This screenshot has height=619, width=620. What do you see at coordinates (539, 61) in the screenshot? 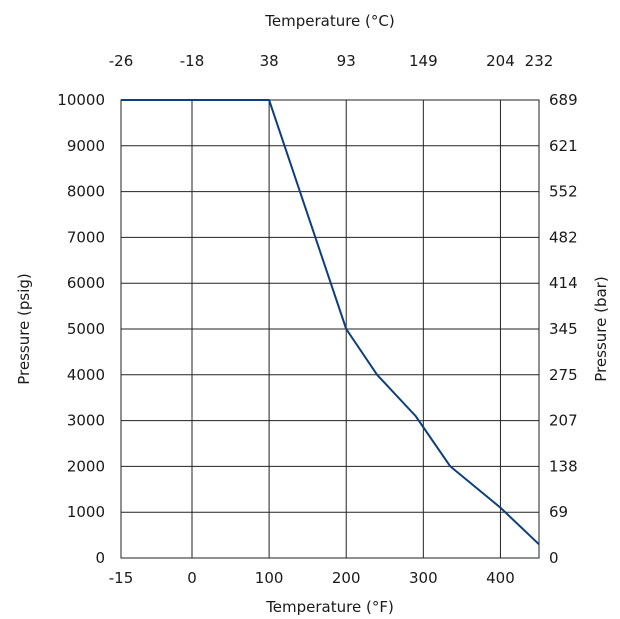
I see `x2-tick-label: 232` at bounding box center [539, 61].